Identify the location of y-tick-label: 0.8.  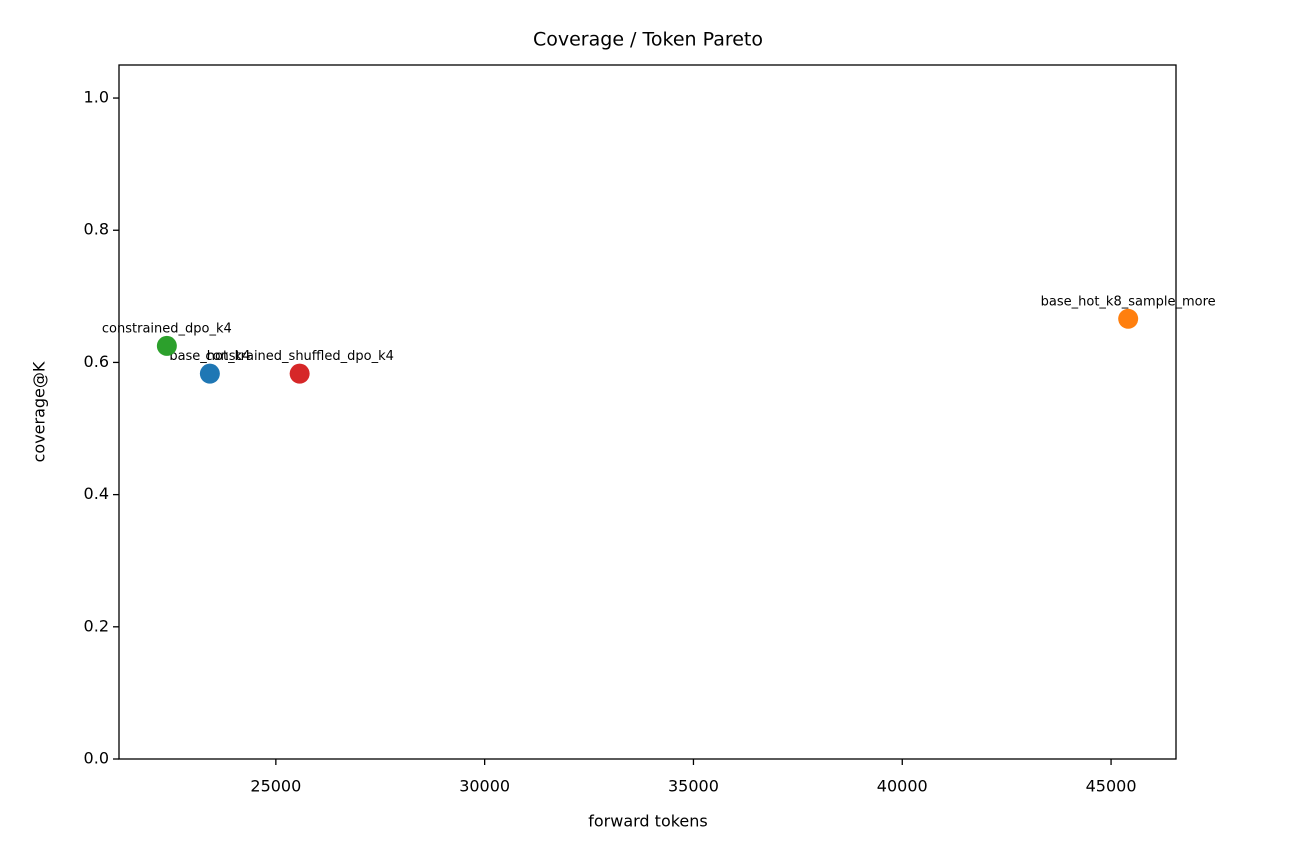
(96, 229).